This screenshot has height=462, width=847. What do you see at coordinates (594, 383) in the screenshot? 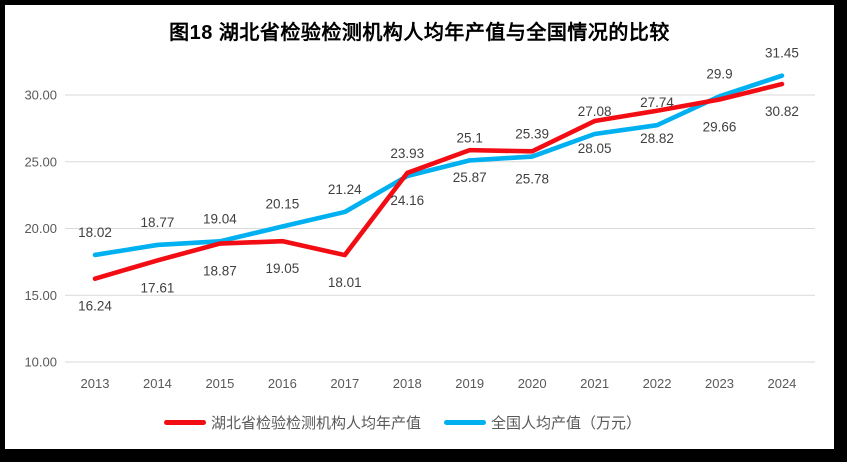
I see `x-tick-label: 2021` at bounding box center [594, 383].